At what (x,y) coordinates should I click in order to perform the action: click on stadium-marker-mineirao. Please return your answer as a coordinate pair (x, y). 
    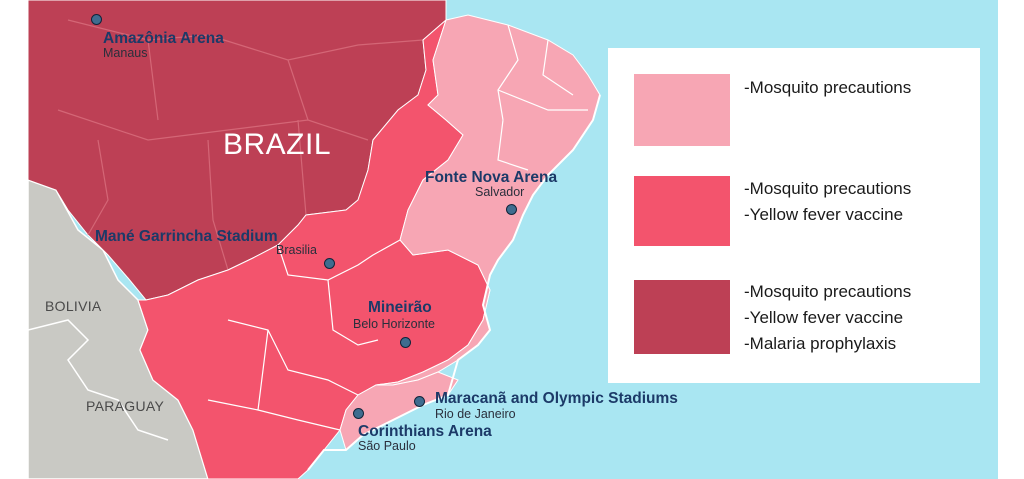
    Looking at the image, I should click on (405, 342).